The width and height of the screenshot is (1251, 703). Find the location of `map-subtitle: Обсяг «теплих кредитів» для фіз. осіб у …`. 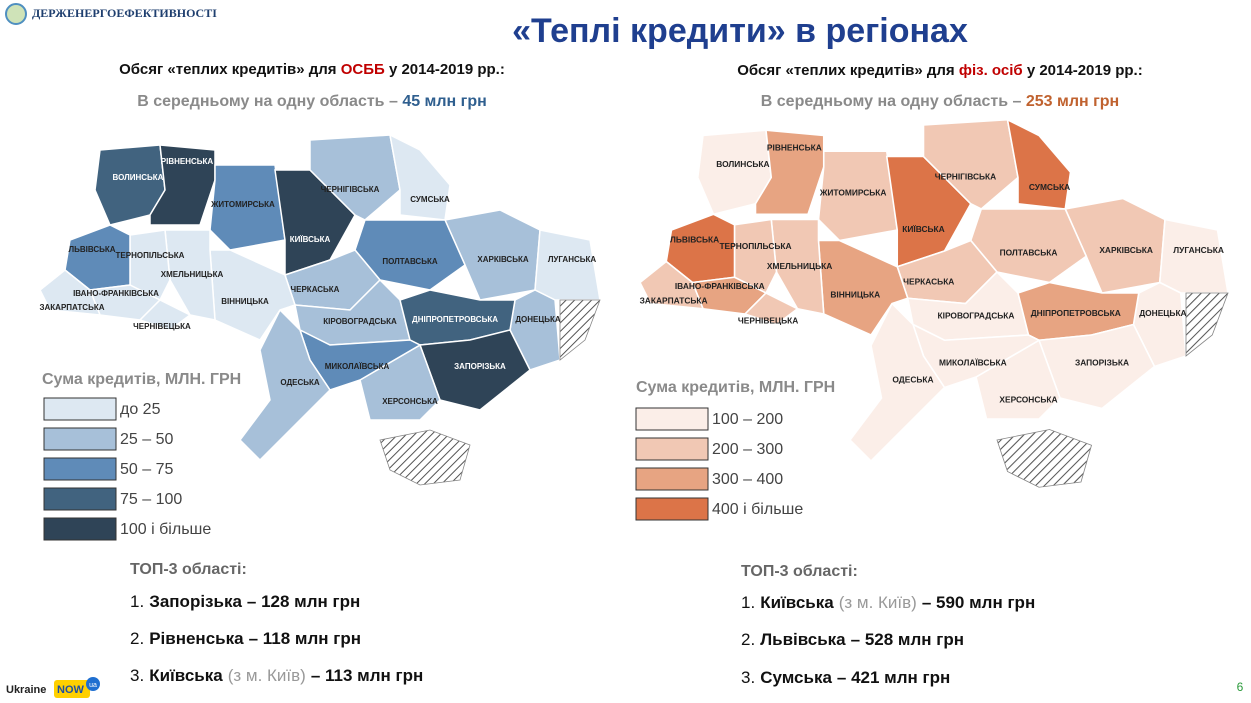

map-subtitle: Обсяг «теплих кредитів» для фіз. осіб у … is located at coordinates (939, 70).